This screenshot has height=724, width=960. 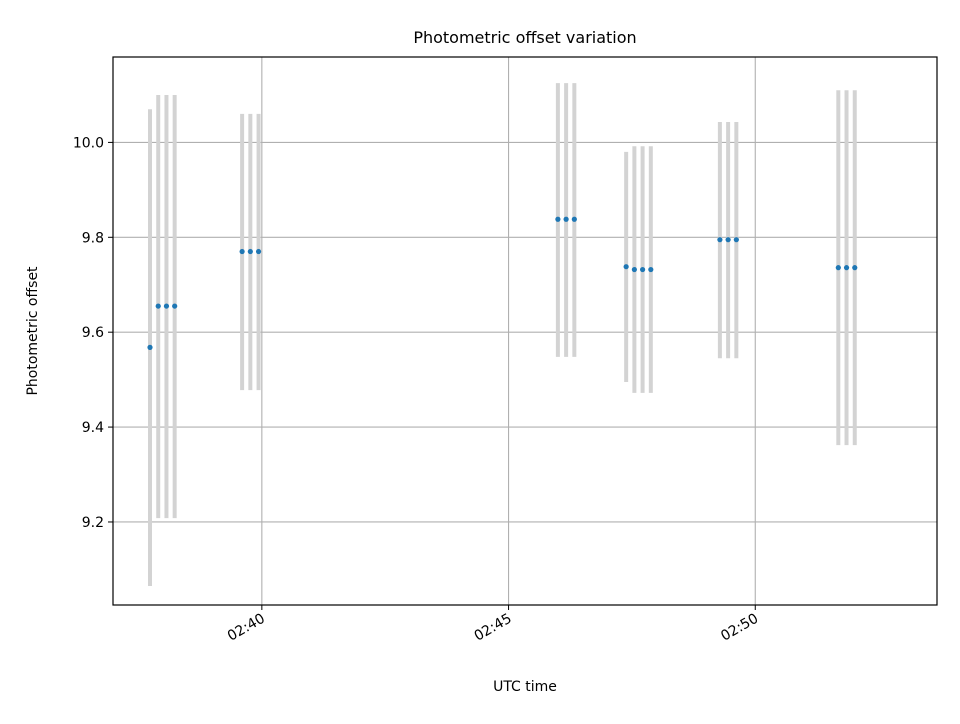 What do you see at coordinates (93, 428) in the screenshot?
I see `y-tick-label: 9.4` at bounding box center [93, 428].